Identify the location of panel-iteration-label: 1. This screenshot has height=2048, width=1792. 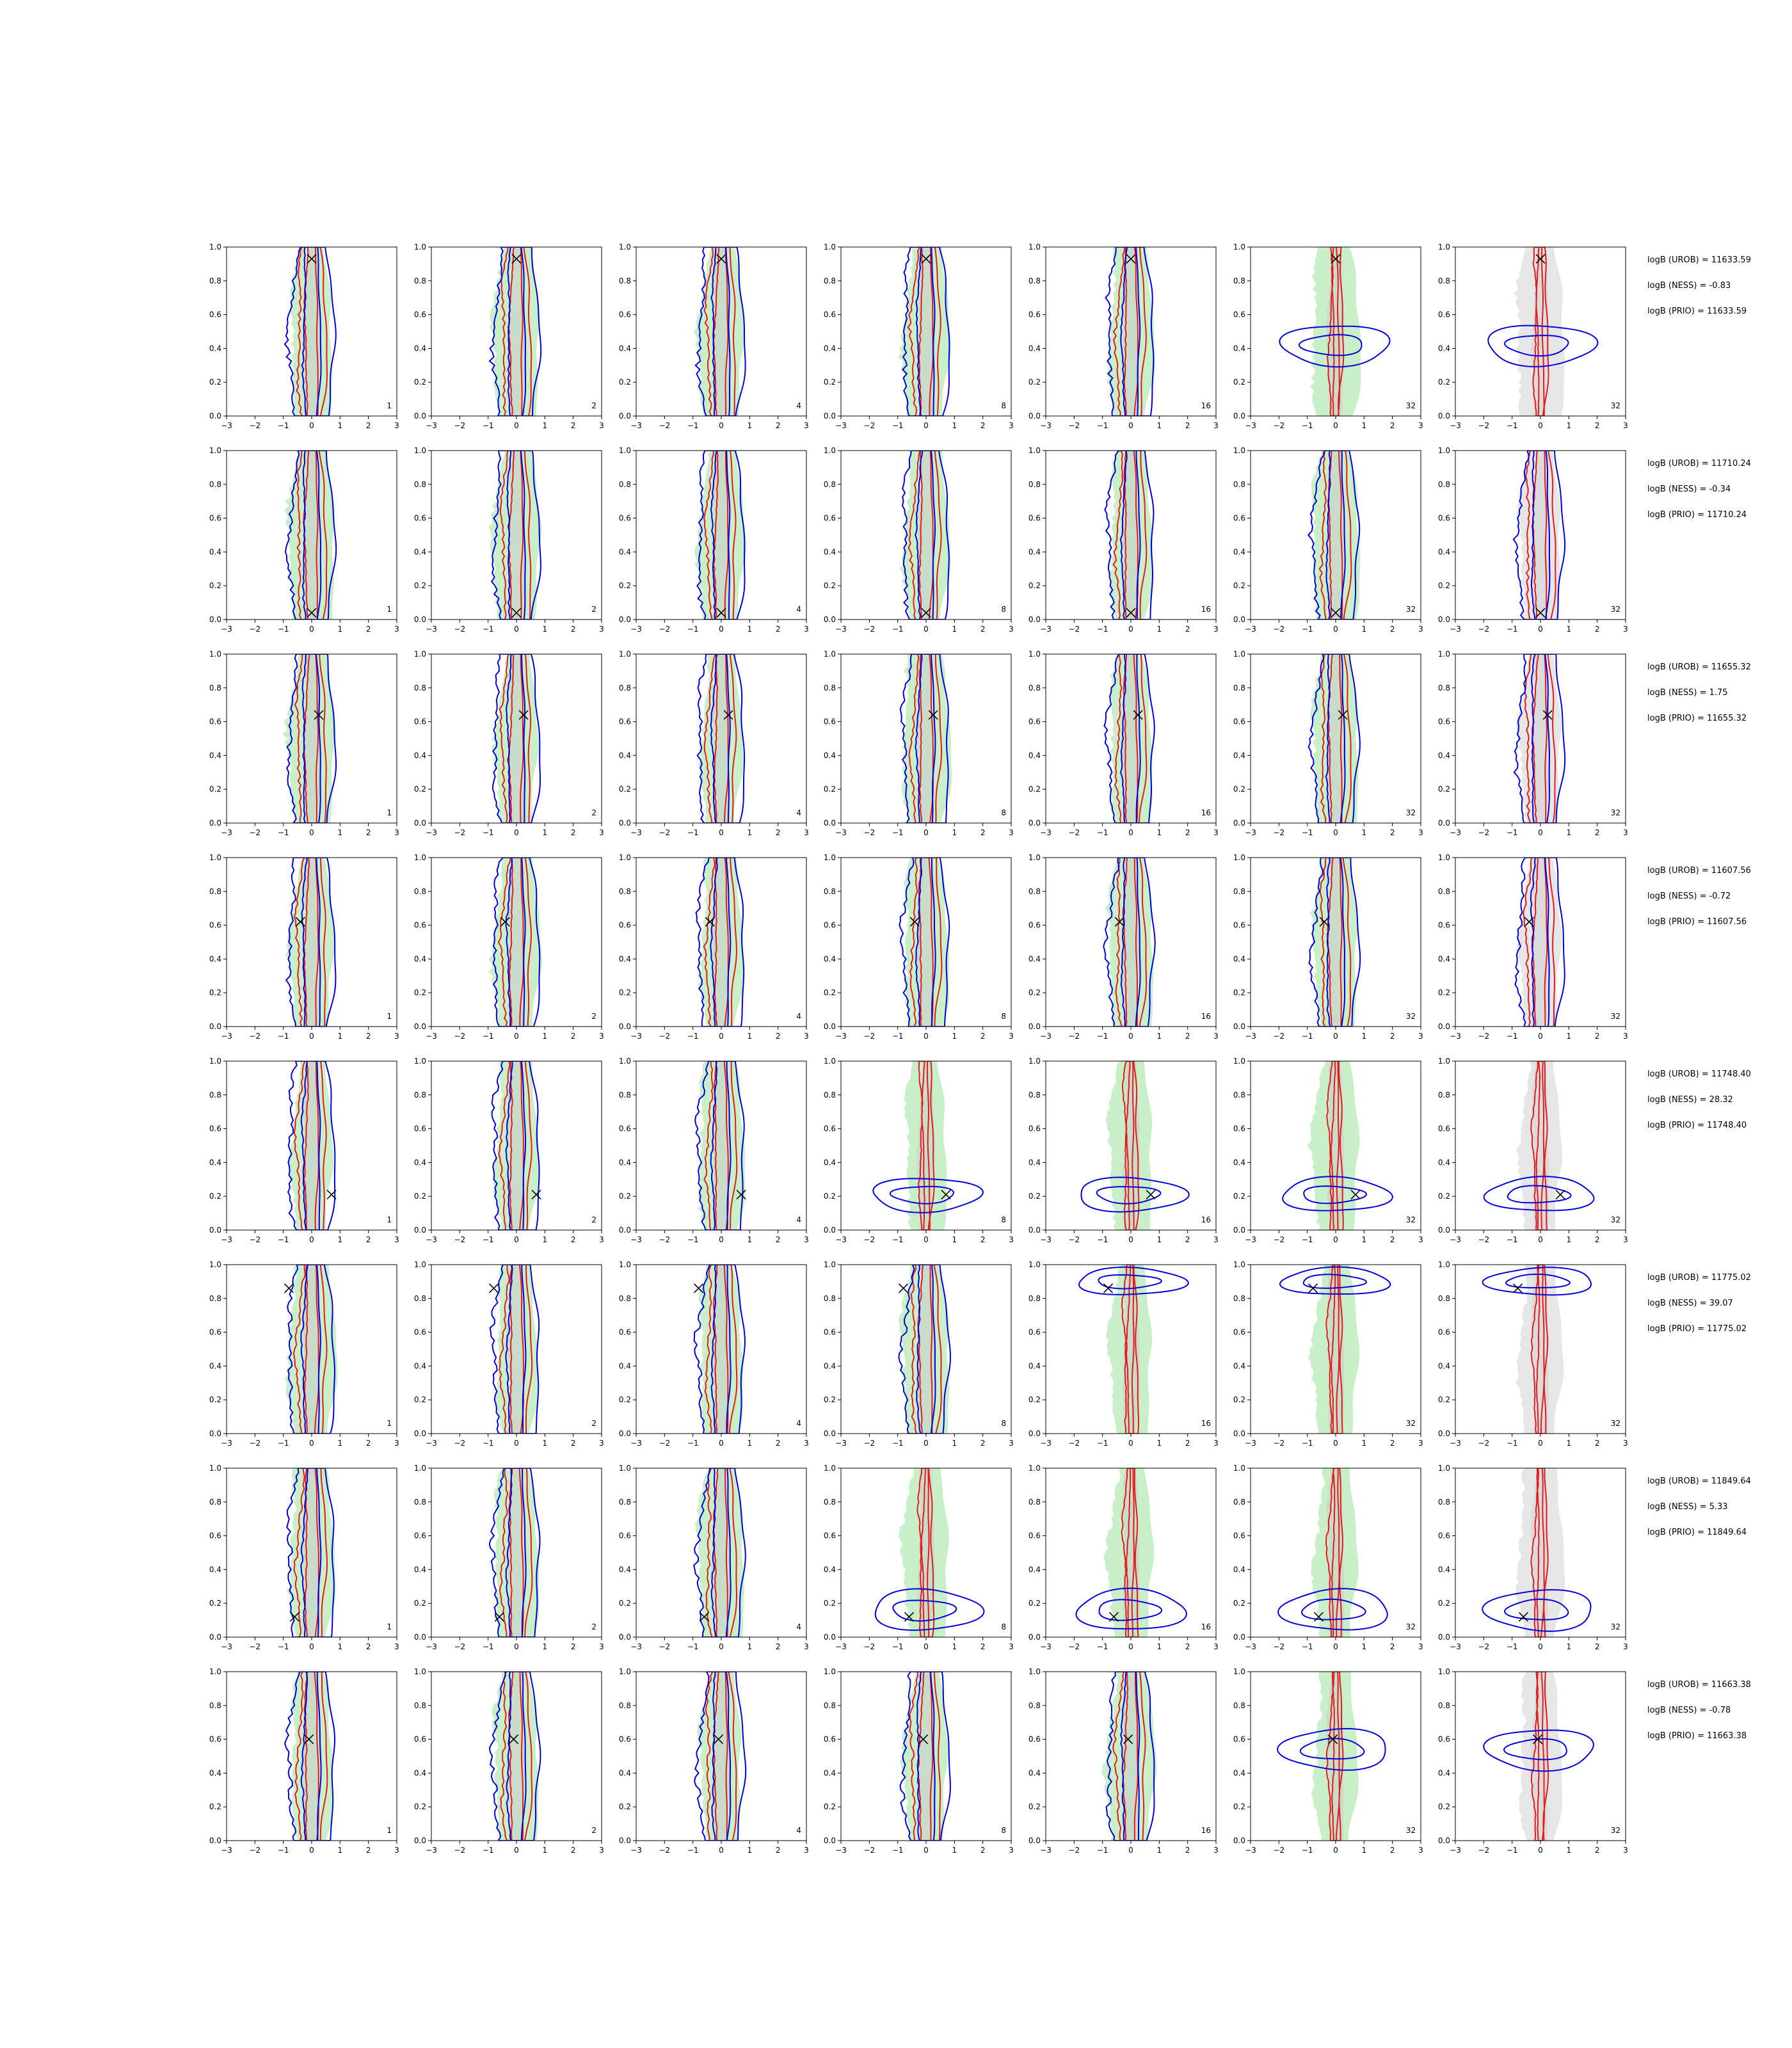
(389, 405).